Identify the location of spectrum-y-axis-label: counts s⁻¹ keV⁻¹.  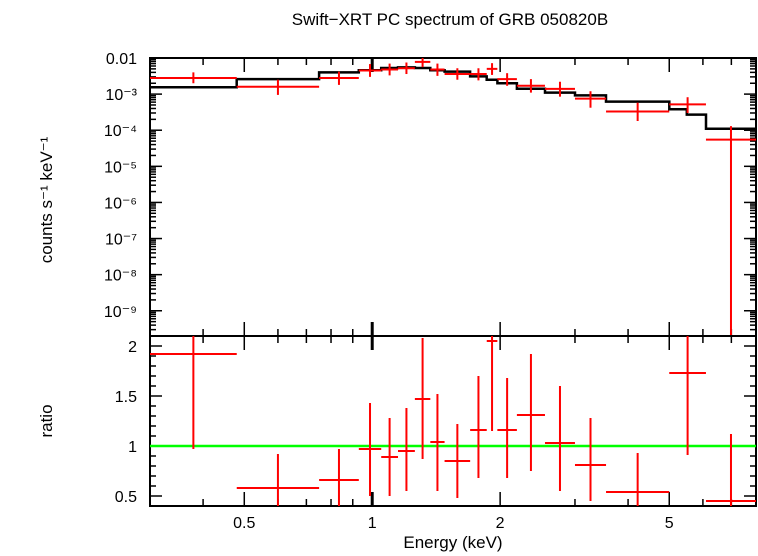
(46, 199).